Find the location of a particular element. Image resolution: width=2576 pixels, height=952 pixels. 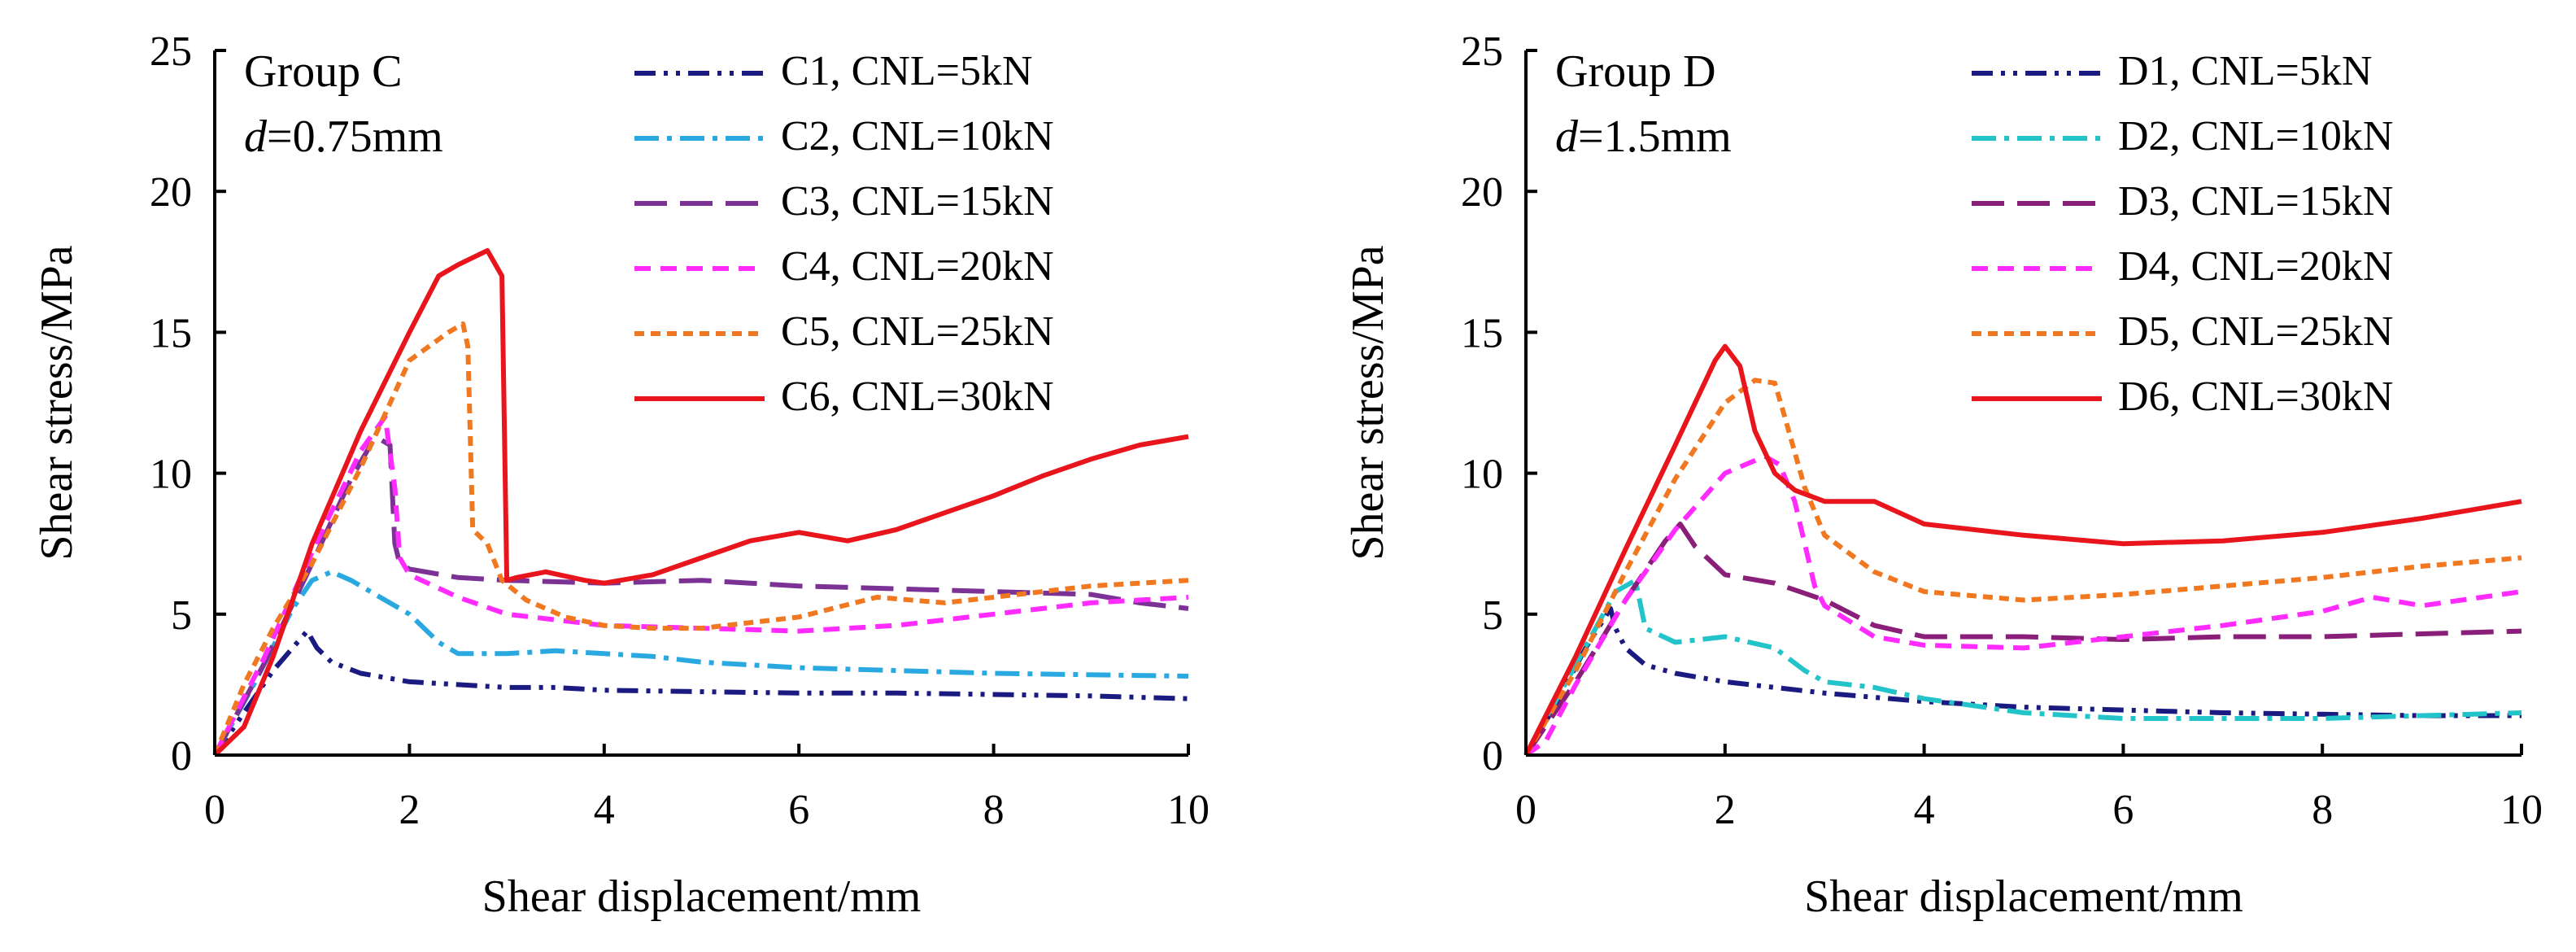

legend-label: D2, CNL=10kN is located at coordinates (2255, 136).